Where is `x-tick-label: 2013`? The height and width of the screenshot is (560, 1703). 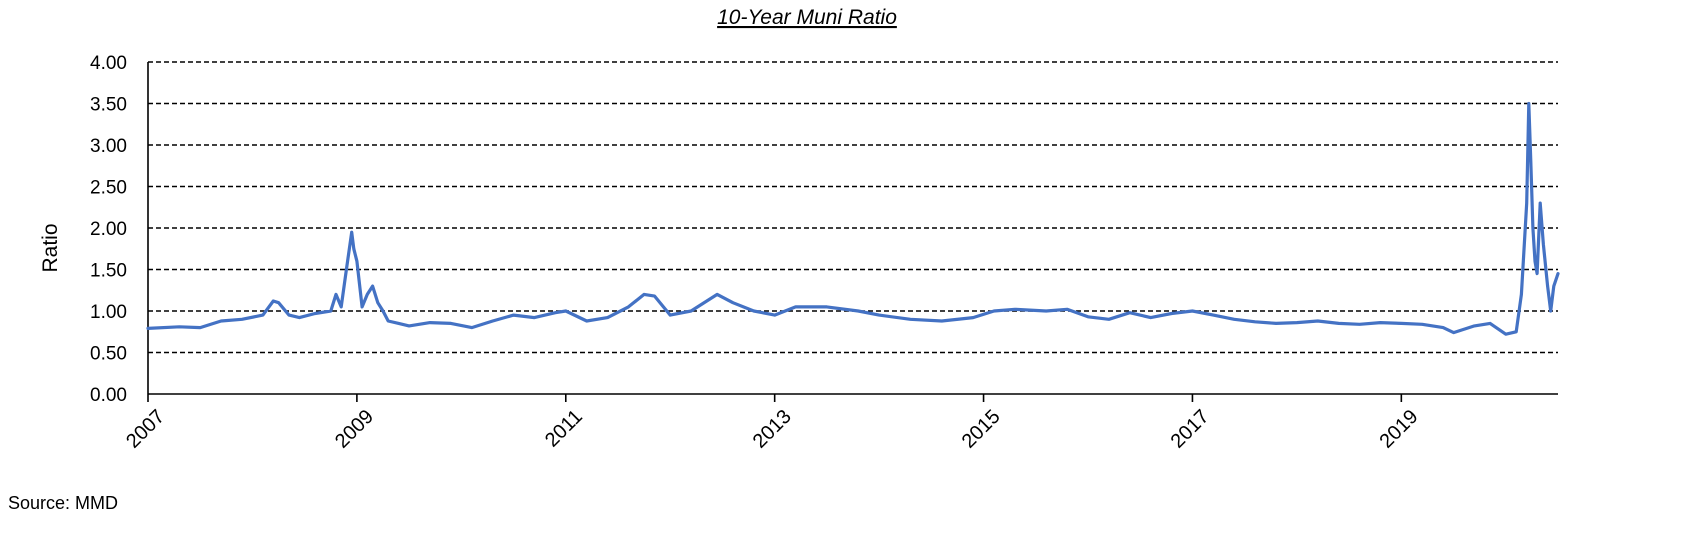
x-tick-label: 2013 is located at coordinates (772, 429).